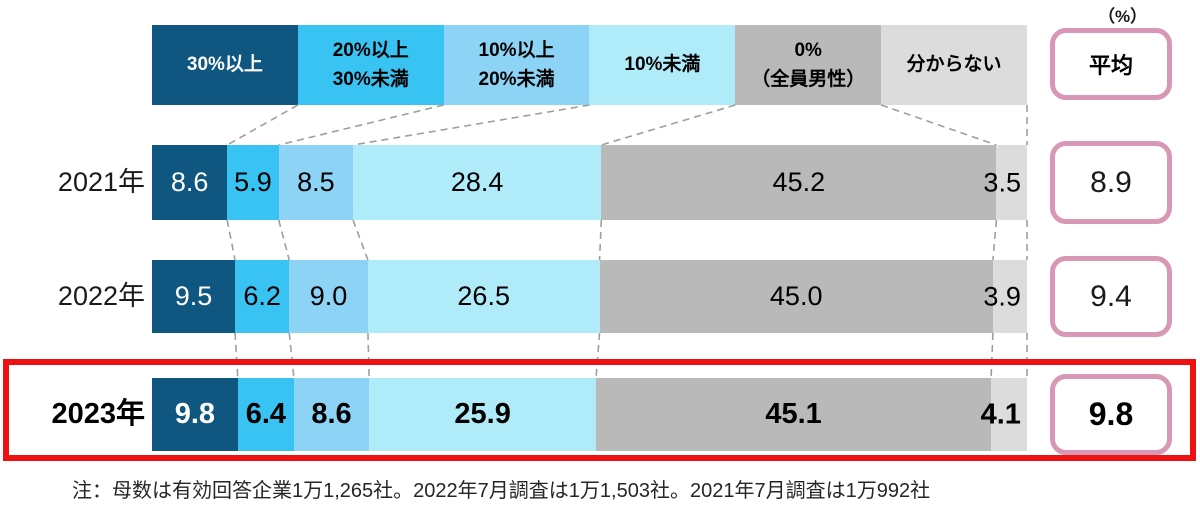 This screenshot has width=1200, height=513. Describe the element at coordinates (1123, 16) in the screenshot. I see `unit-label: （%）` at that location.